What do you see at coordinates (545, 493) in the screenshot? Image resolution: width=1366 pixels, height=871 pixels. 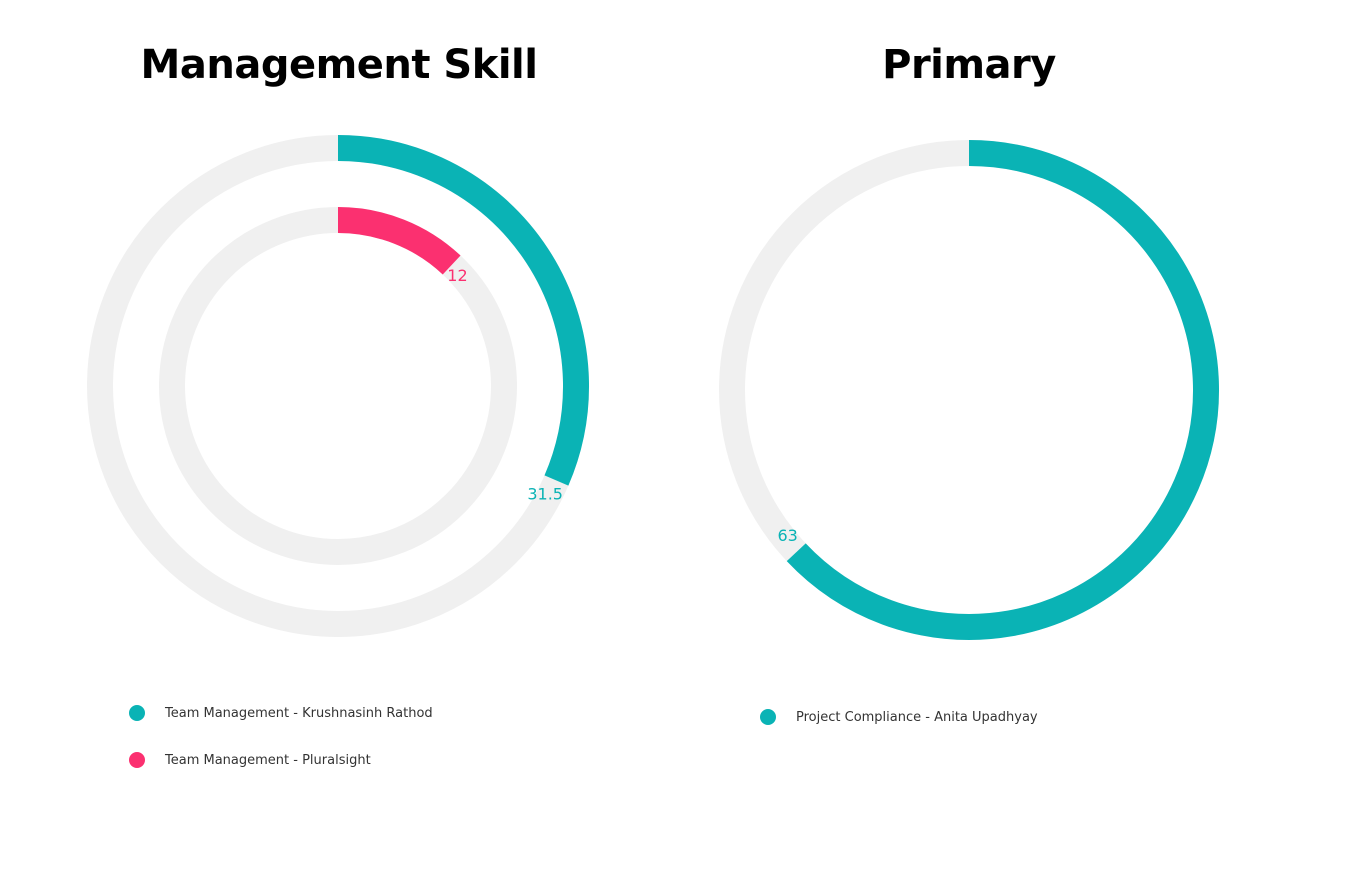 I see `data-label: 31.5` at bounding box center [545, 493].